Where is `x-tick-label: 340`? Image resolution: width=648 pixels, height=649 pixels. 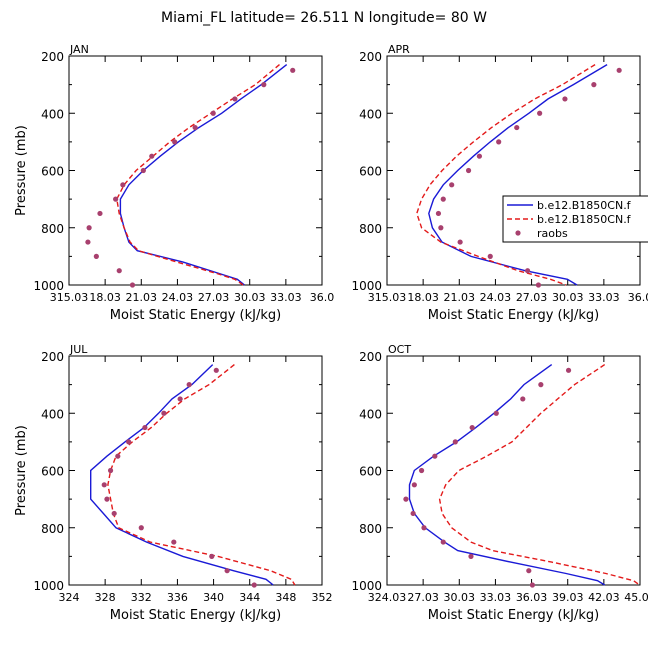
x-tick-label: 340 is located at coordinates (213, 597).